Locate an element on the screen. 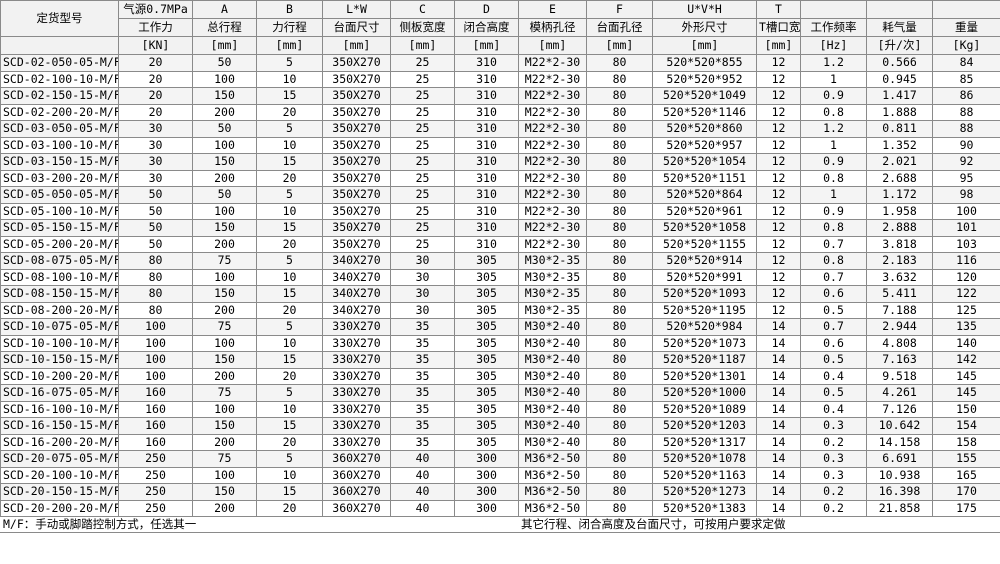  model-cell: SCD-16-100-10-M/F is located at coordinates (59, 409).